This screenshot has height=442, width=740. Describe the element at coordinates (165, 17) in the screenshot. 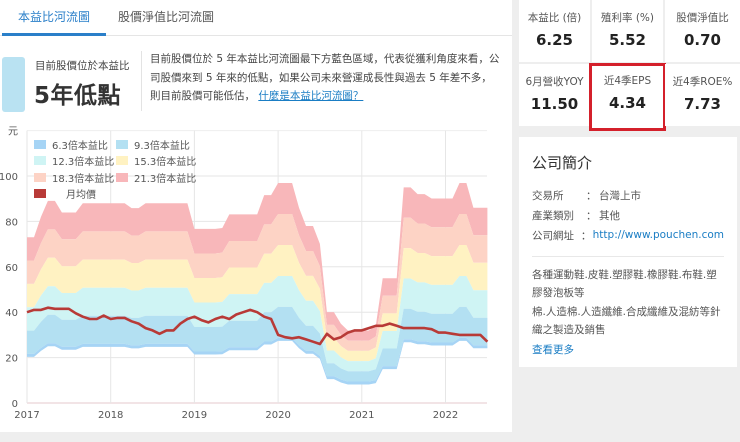

I see `tab-pb-river: 股價淨值比河流圖` at that location.